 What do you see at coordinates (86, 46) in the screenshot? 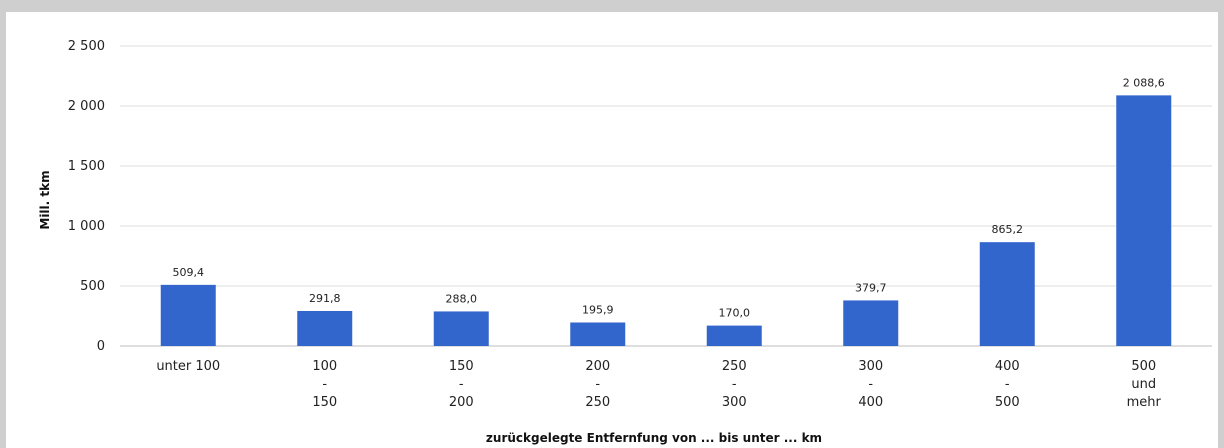
I see `y-tick-label: 2 500` at bounding box center [86, 46].